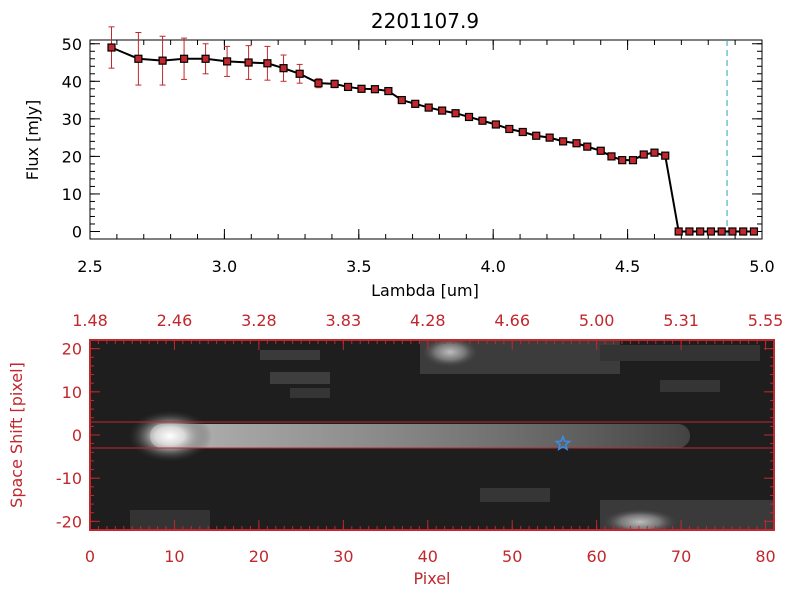  I want to click on wavelength-tick-label: 4.66, so click(512, 320).